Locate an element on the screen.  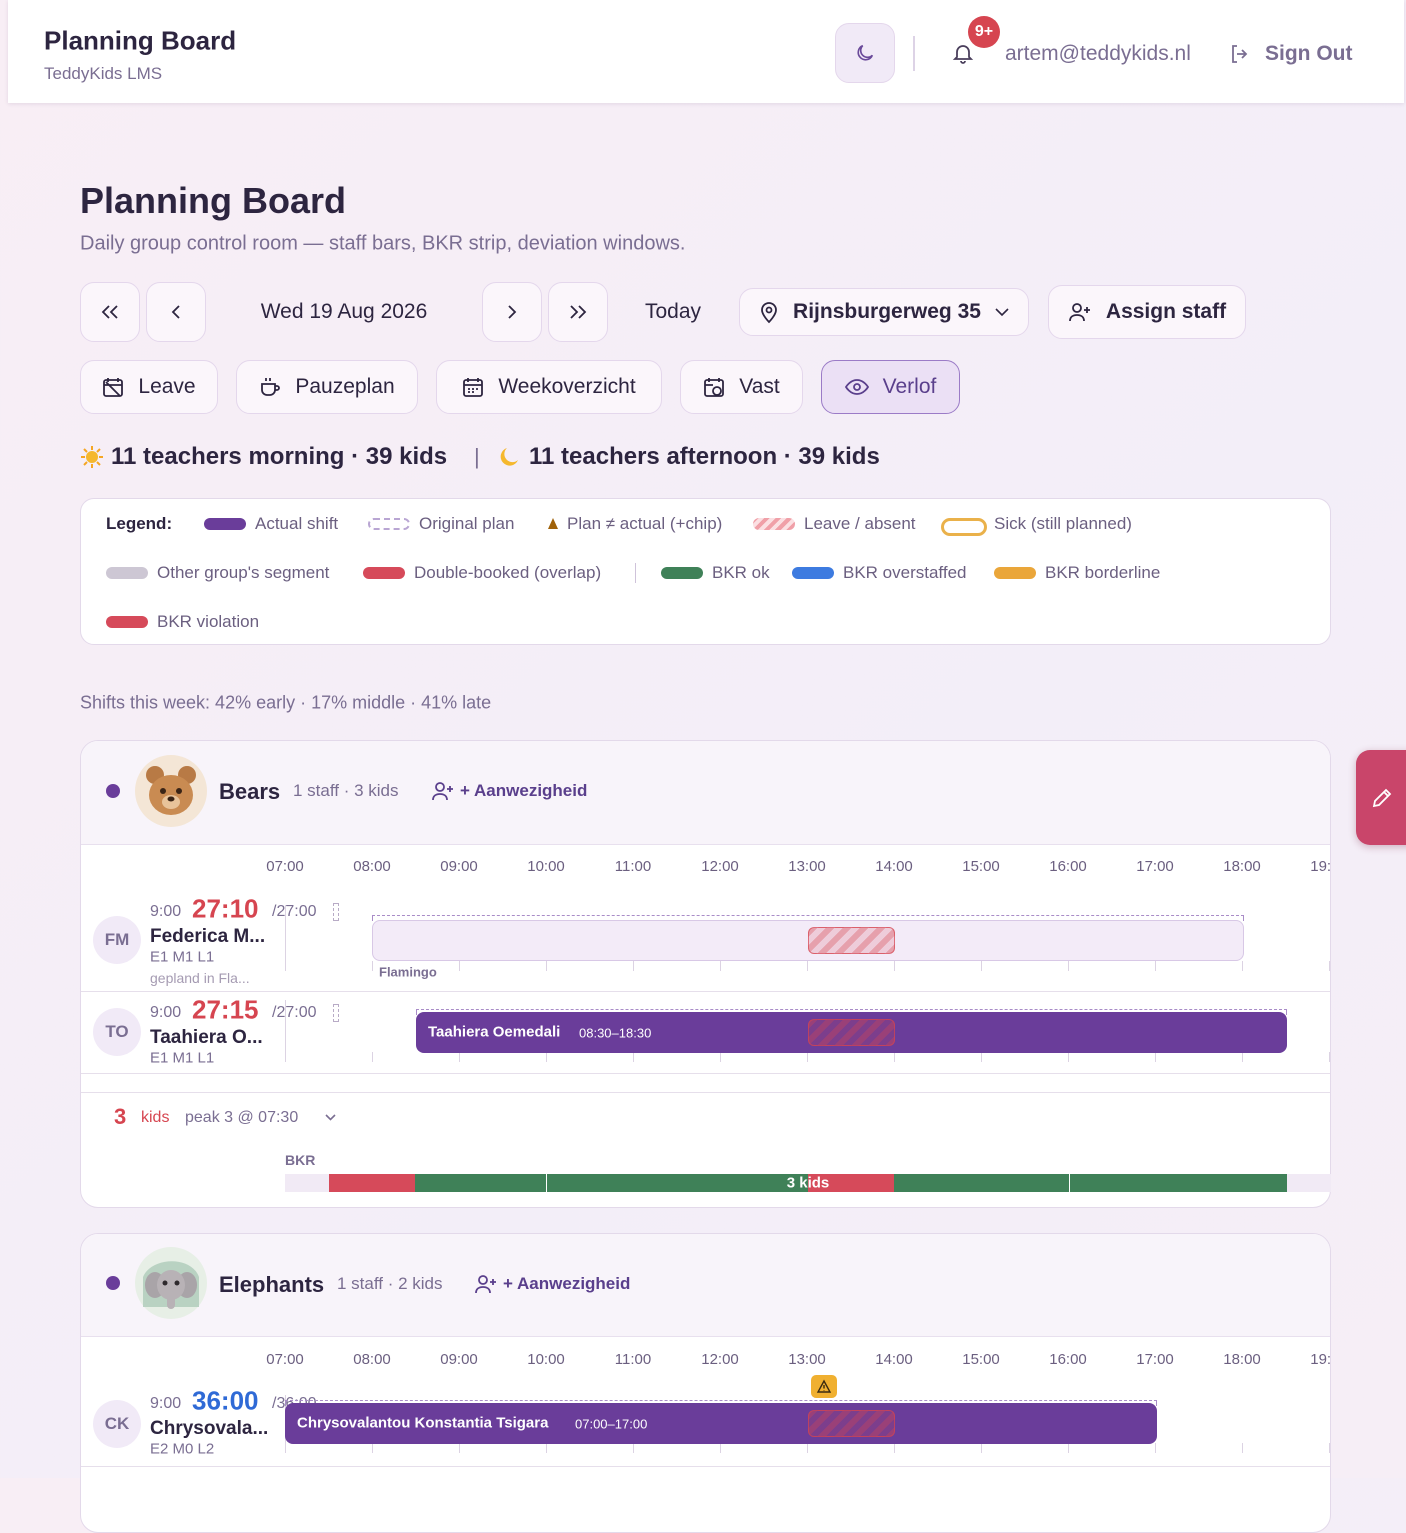
view-button: Leave is located at coordinates (149, 387).